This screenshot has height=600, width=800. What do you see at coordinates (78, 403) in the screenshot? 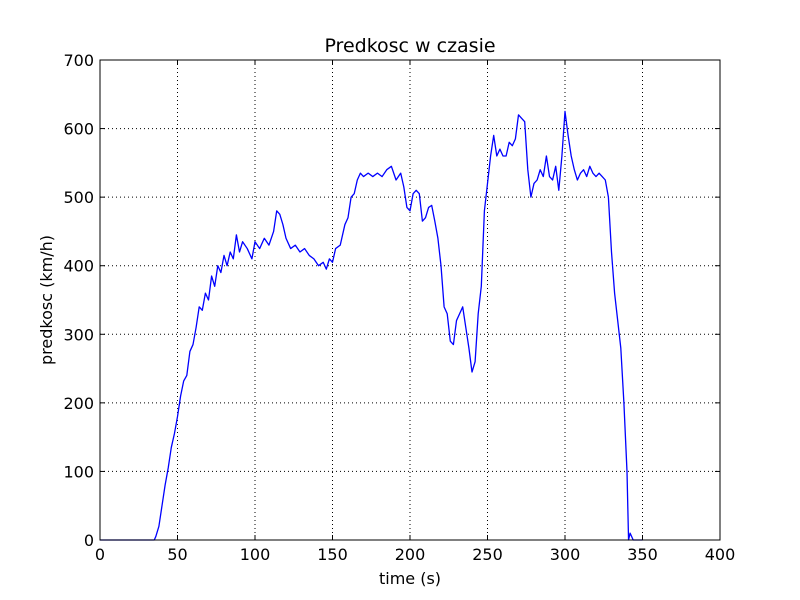
I see `y-tick-label: 200` at bounding box center [78, 403].